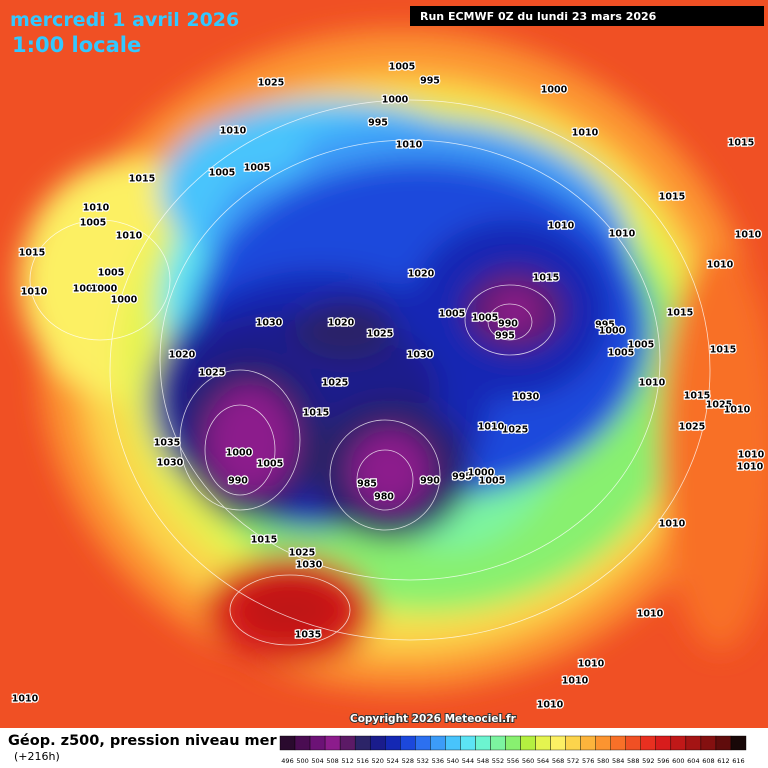 The height and width of the screenshot is (768, 768). Describe the element at coordinates (76, 45) in the screenshot. I see `time: 1:00 locale` at that location.